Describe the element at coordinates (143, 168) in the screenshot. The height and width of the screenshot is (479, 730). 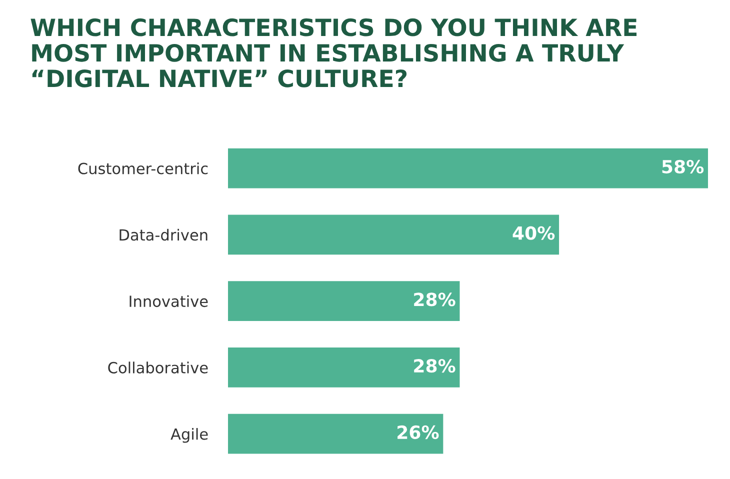
I see `y-tick-label: Customer-centric` at that location.